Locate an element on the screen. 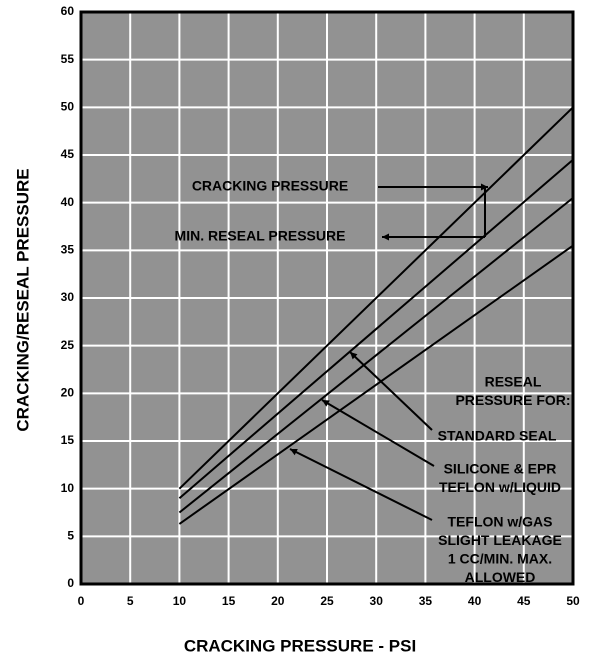  series-label: ALLOWED is located at coordinates (500, 577).